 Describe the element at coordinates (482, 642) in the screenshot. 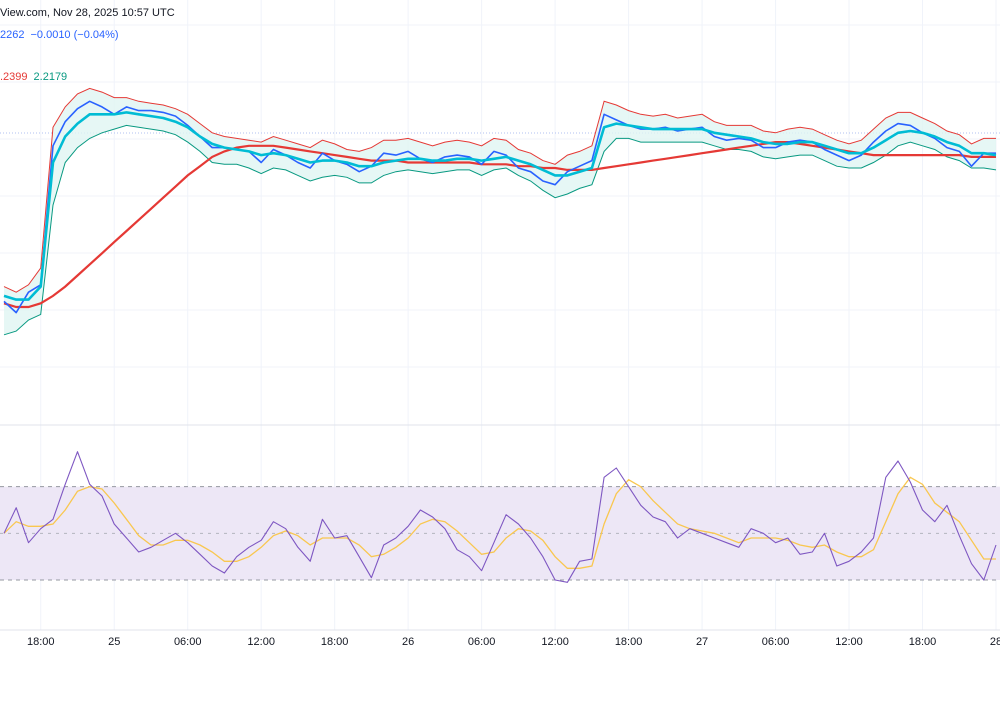

I see `x-tick-label-6: 06:00` at that location.